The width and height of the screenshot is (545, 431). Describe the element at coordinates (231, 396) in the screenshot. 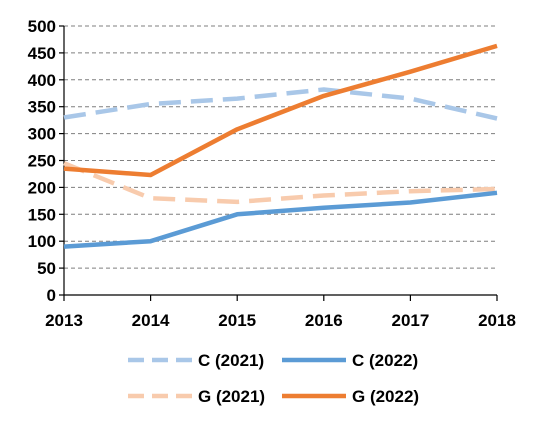

I see `legend-label: G (2021)` at that location.